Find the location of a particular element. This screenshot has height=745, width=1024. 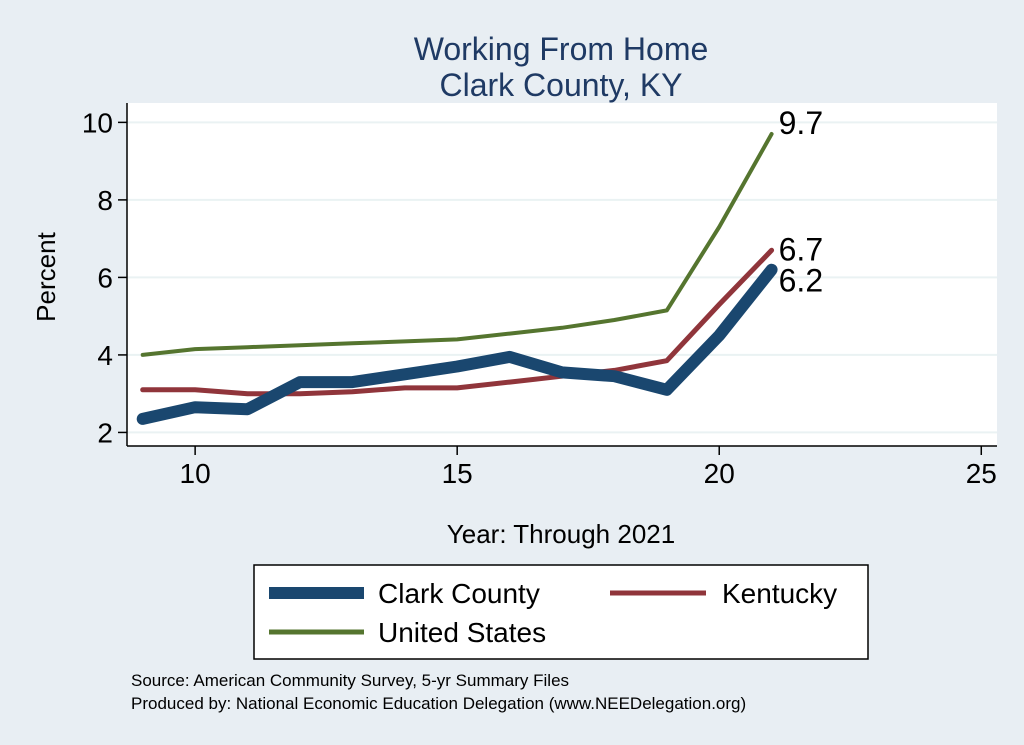

chart-title-line-1: Working From Home is located at coordinates (561, 49).